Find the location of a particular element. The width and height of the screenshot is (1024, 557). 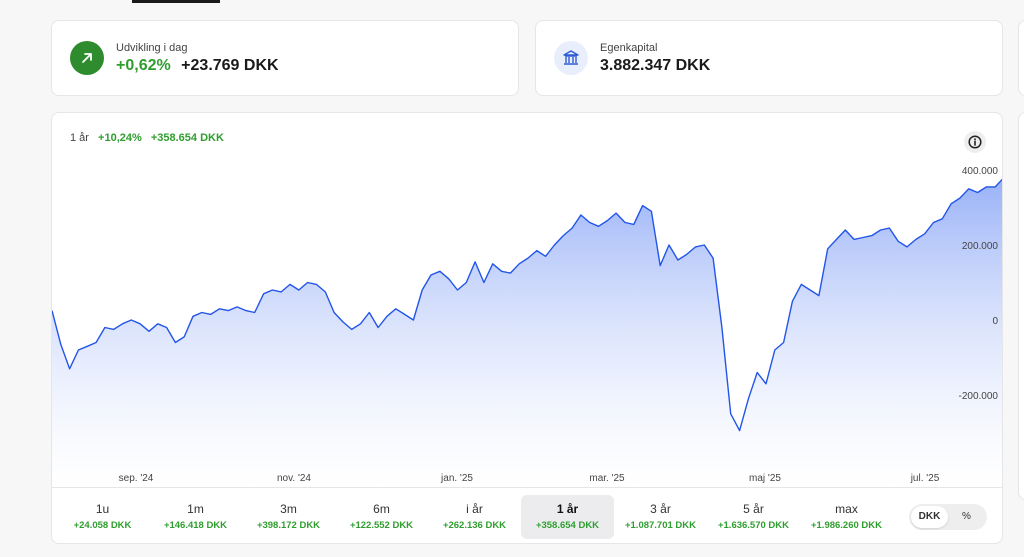

info-icon is located at coordinates (975, 142).